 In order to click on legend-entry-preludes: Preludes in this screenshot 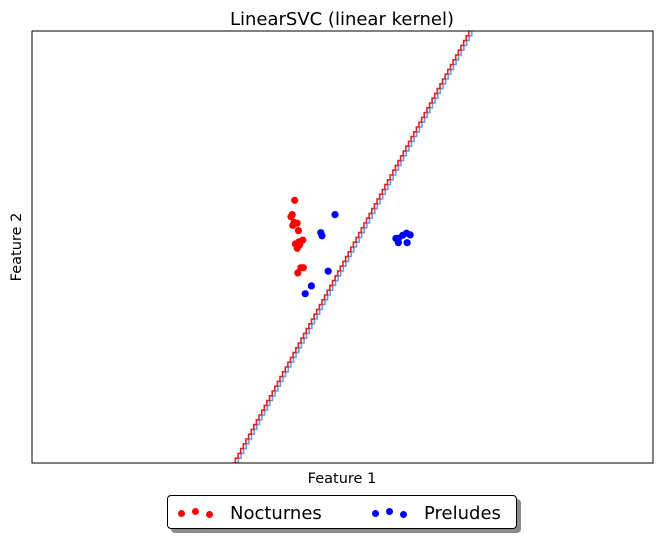, I will do `click(435, 513)`.